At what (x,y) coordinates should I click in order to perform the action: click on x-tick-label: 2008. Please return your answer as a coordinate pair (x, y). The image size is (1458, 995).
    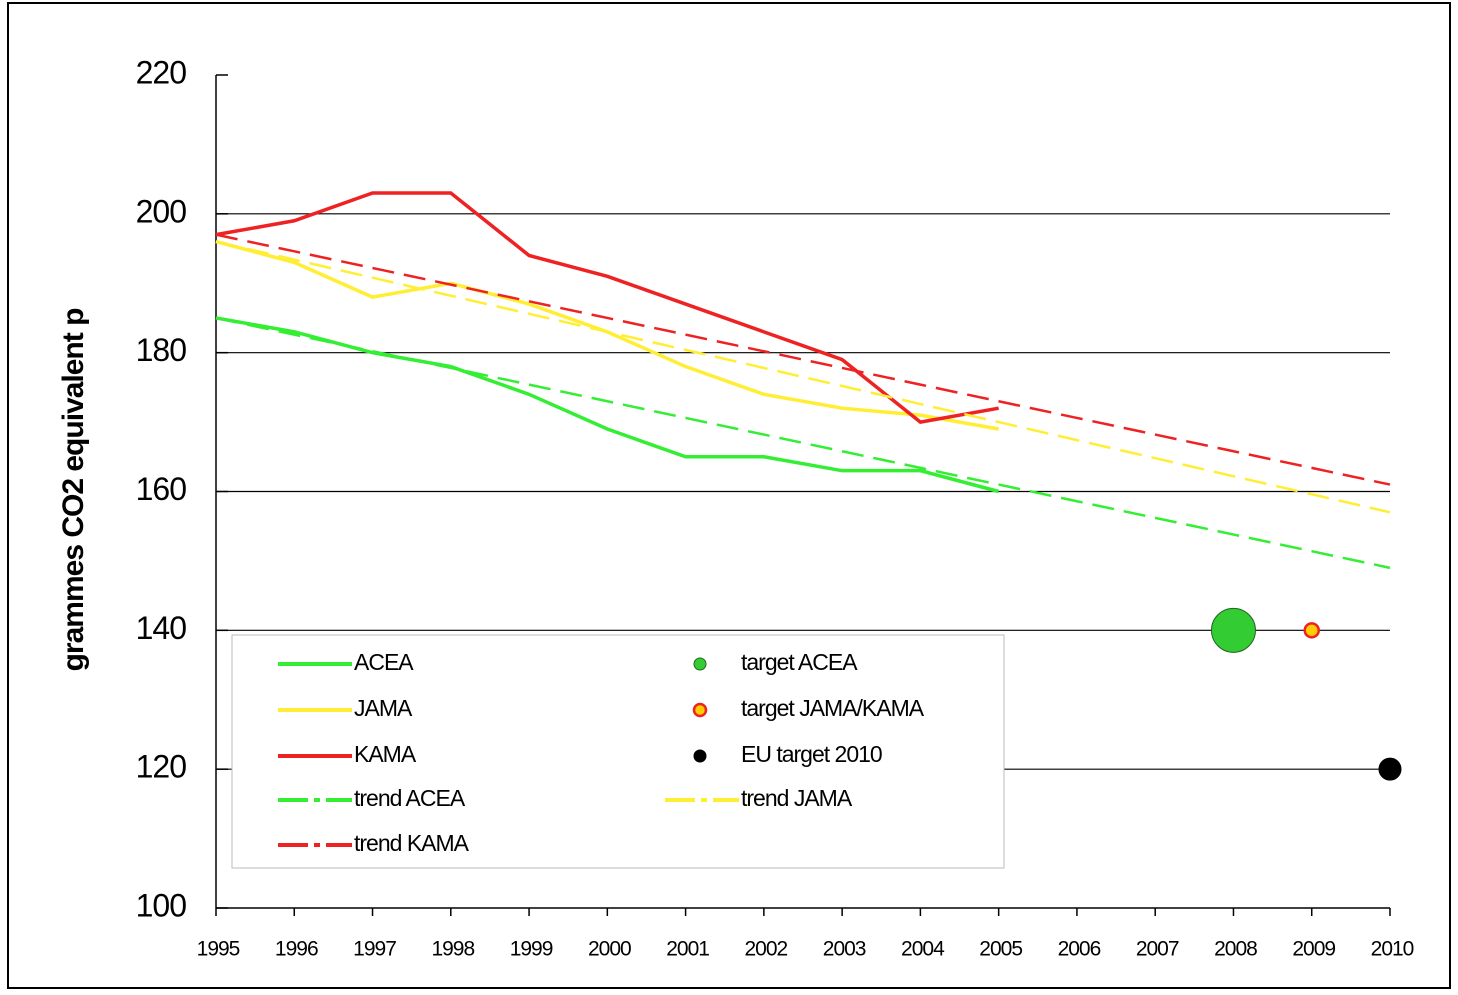
    Looking at the image, I should click on (1235, 949).